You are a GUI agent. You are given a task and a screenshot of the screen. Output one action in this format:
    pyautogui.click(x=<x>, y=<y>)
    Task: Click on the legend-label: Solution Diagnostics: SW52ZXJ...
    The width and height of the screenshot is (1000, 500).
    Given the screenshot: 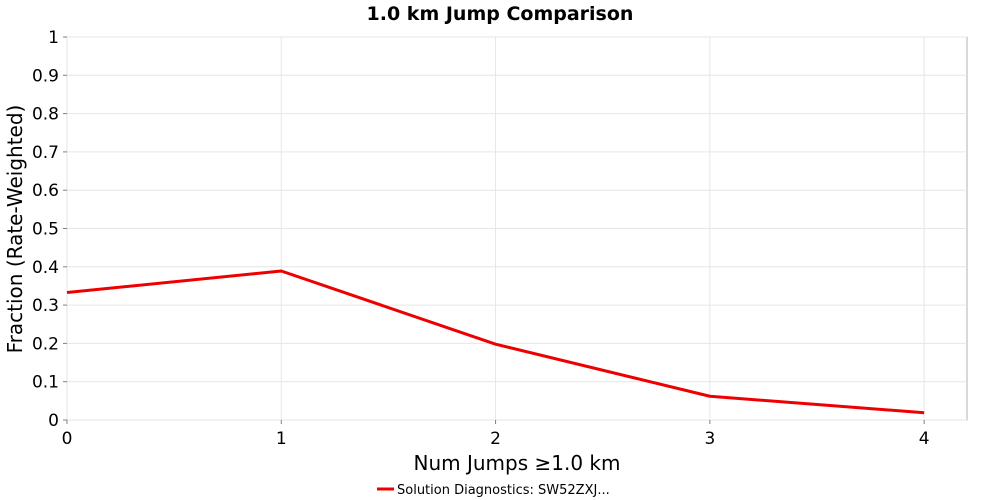 What is the action you would take?
    pyautogui.click(x=503, y=490)
    